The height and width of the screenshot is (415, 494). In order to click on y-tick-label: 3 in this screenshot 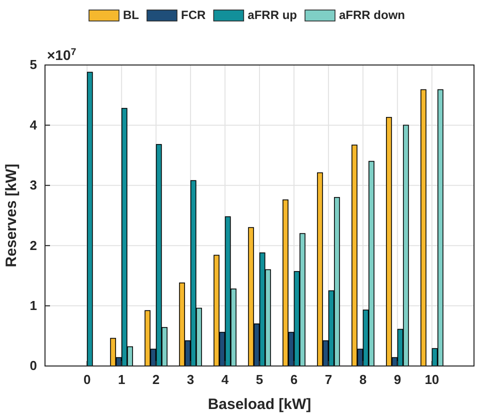, I will do `click(33, 185)`.